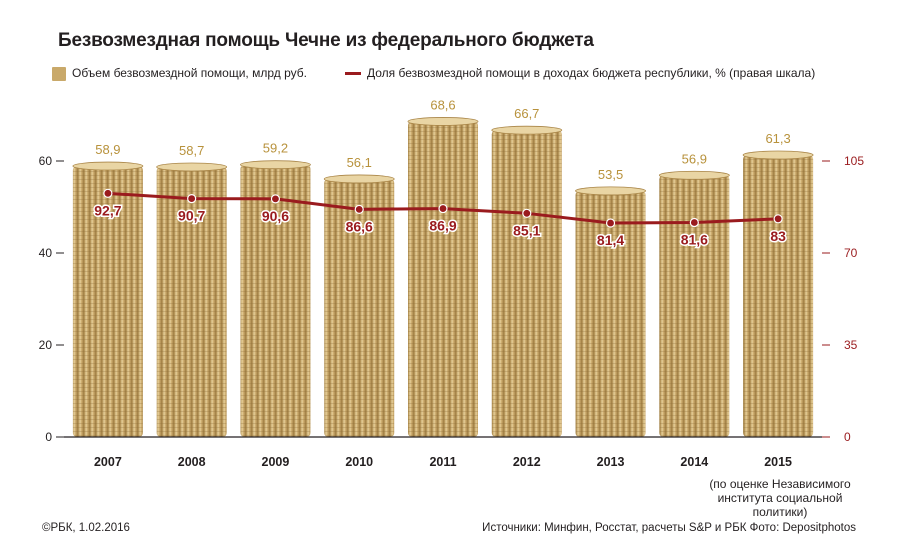 The width and height of the screenshot is (900, 560). What do you see at coordinates (694, 158) in the screenshot?
I see `bar-value-label: 56,9` at bounding box center [694, 158].